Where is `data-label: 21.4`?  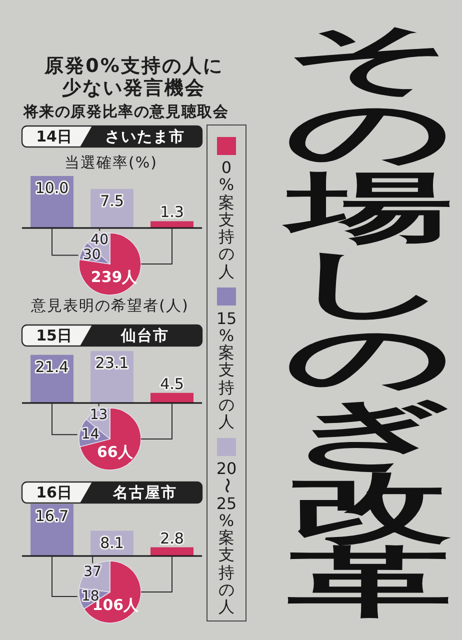
data-label: 21.4 is located at coordinates (52, 367).